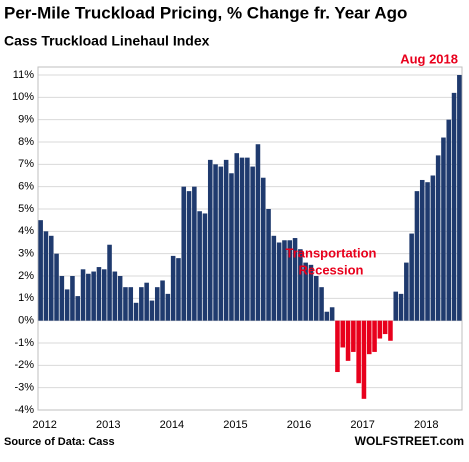 The height and width of the screenshot is (462, 469). What do you see at coordinates (330, 269) in the screenshot?
I see `annotation: Recession` at bounding box center [330, 269].